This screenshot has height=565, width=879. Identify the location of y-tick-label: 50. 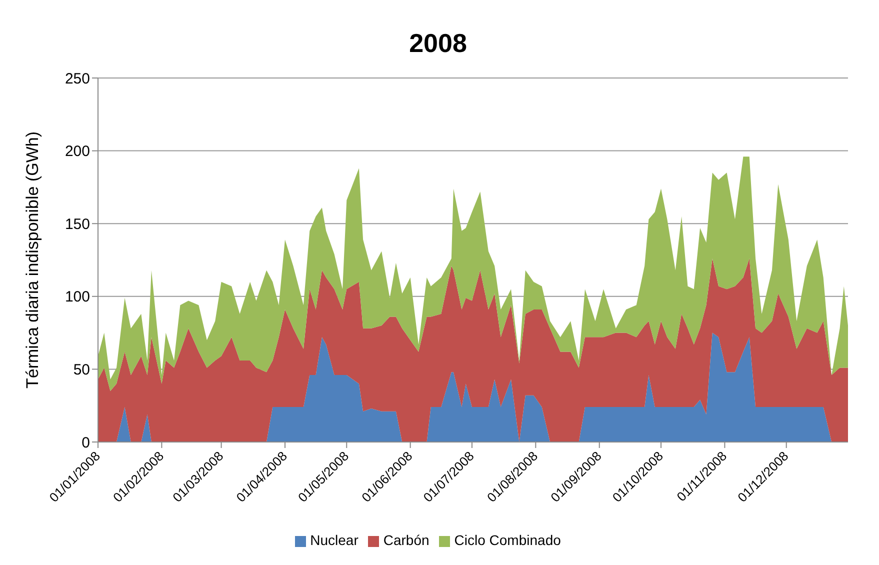
(81, 370).